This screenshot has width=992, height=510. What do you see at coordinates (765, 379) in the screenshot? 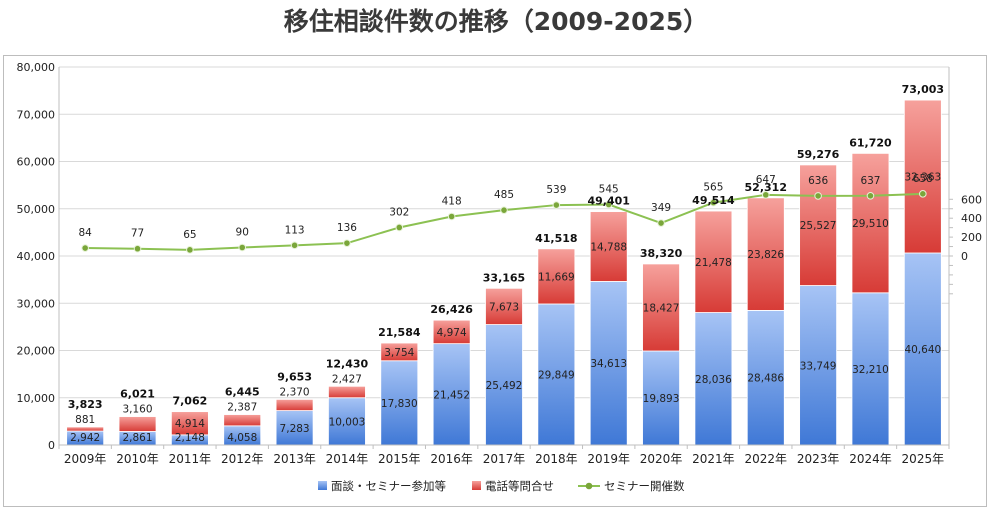
I see `data-label-meeting: 28,486` at bounding box center [765, 379].